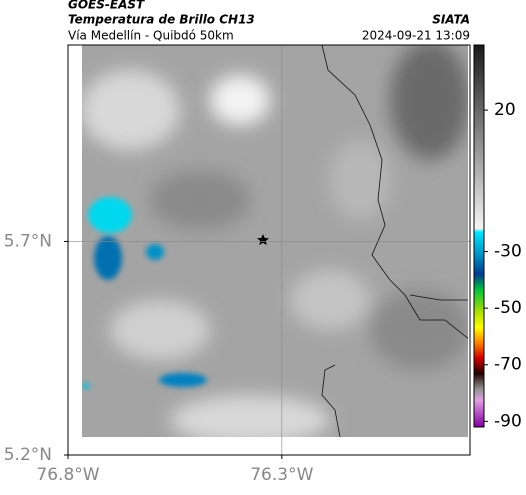 This screenshot has height=495, width=526. I want to click on y-tick-label: 5.2°N, so click(28, 455).